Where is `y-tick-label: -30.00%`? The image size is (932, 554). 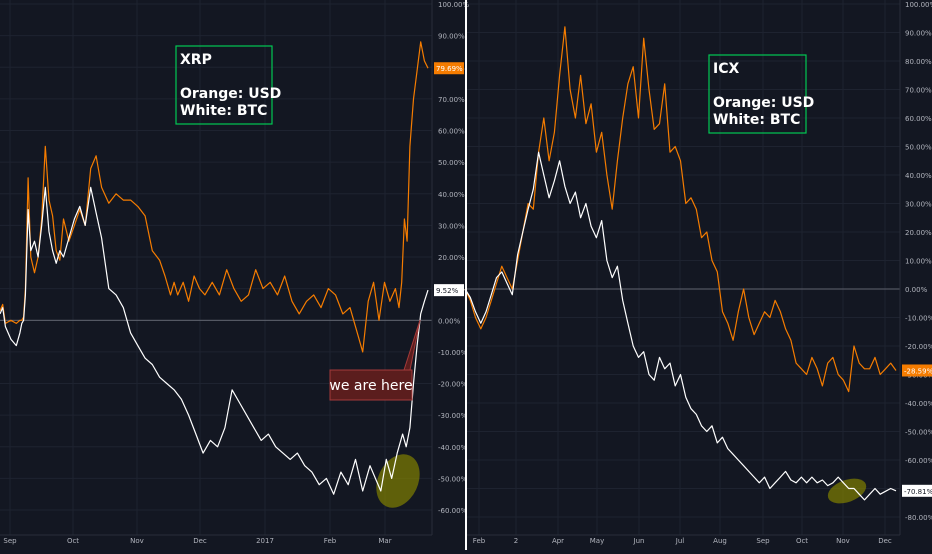 y-tick-label: -30.00% is located at coordinates (453, 416).